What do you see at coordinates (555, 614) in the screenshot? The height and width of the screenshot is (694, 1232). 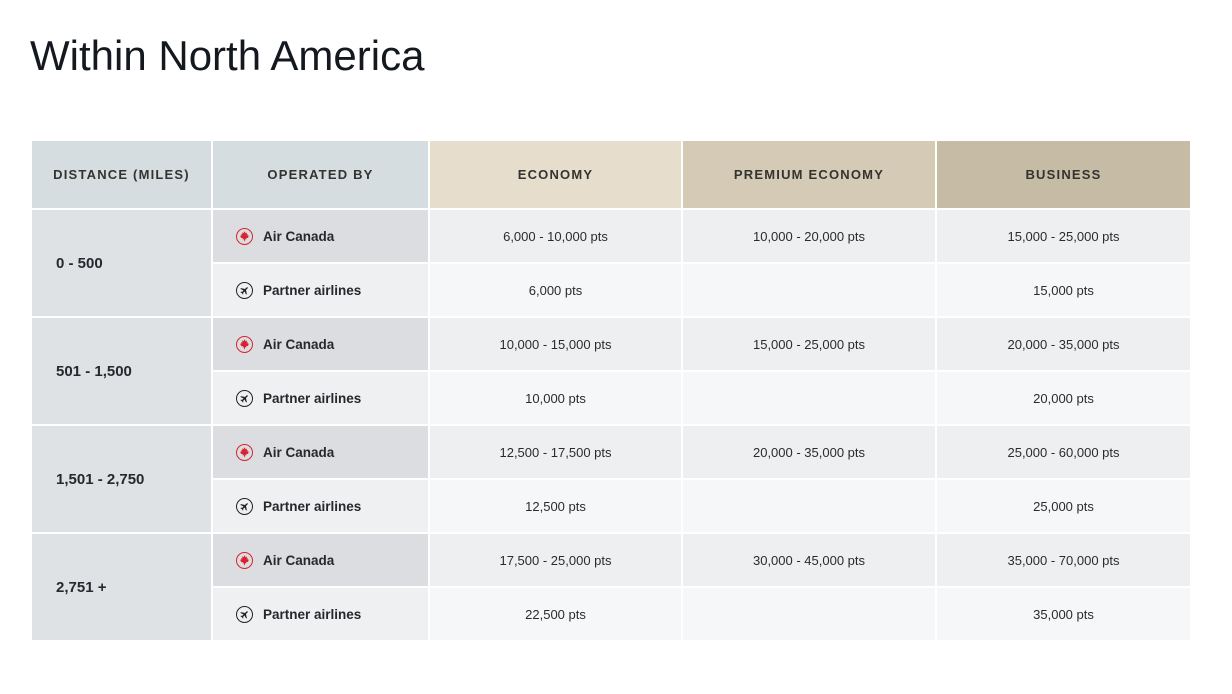 I see `economy-value-cell: 22,500 pts` at bounding box center [555, 614].